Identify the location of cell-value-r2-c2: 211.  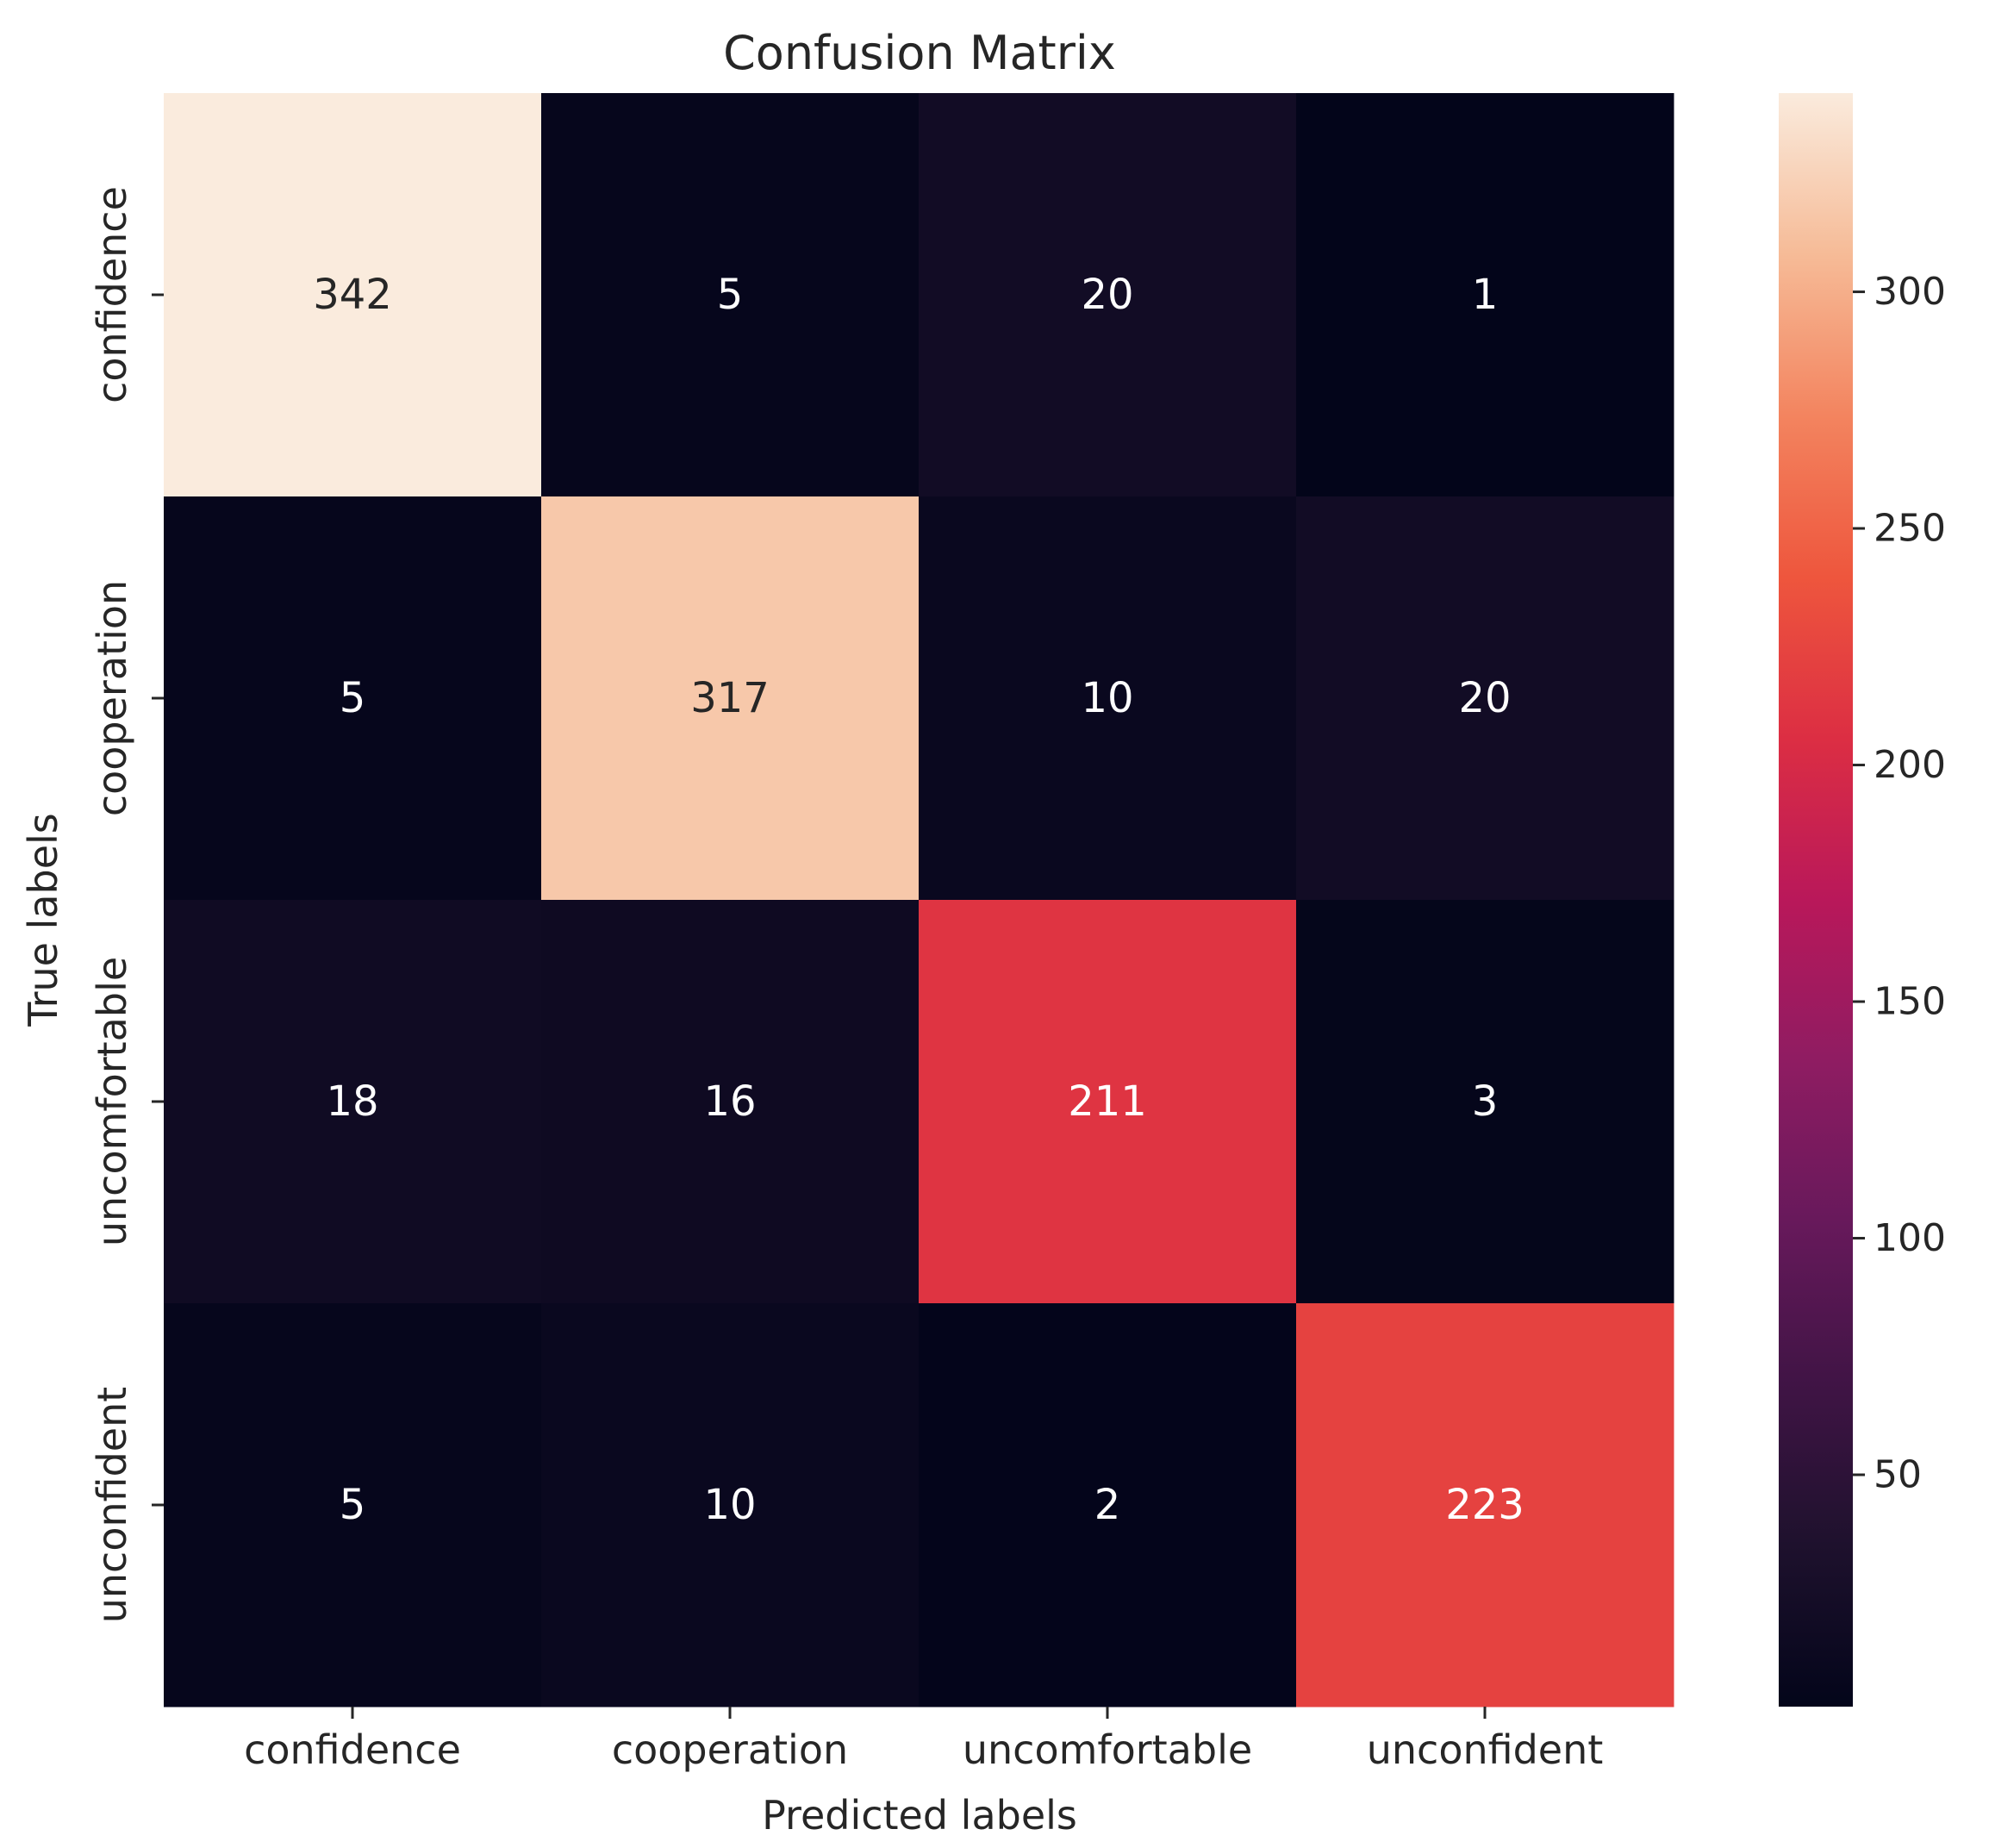
(1107, 1101).